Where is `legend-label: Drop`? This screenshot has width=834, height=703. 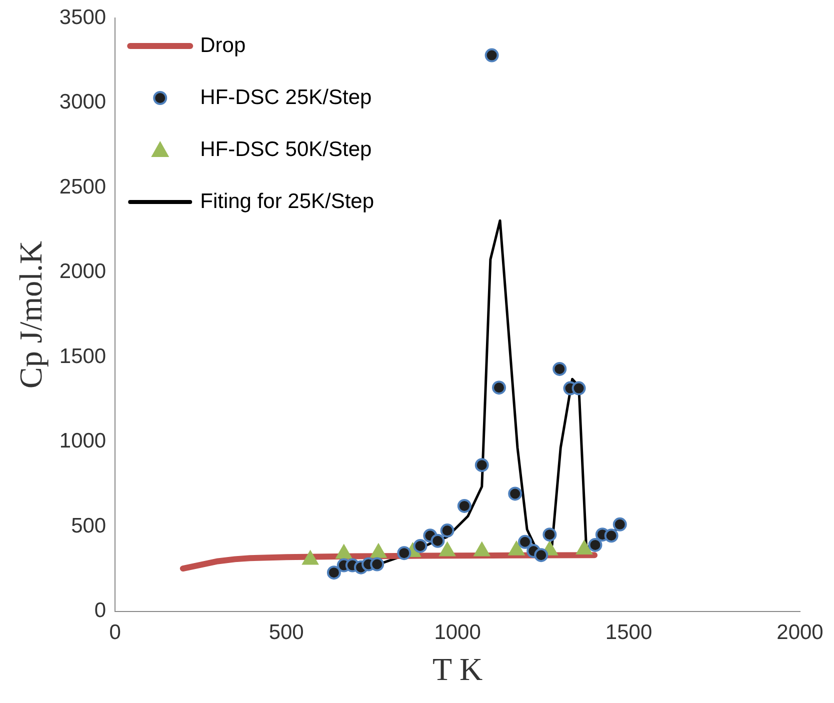
legend-label: Drop is located at coordinates (223, 45).